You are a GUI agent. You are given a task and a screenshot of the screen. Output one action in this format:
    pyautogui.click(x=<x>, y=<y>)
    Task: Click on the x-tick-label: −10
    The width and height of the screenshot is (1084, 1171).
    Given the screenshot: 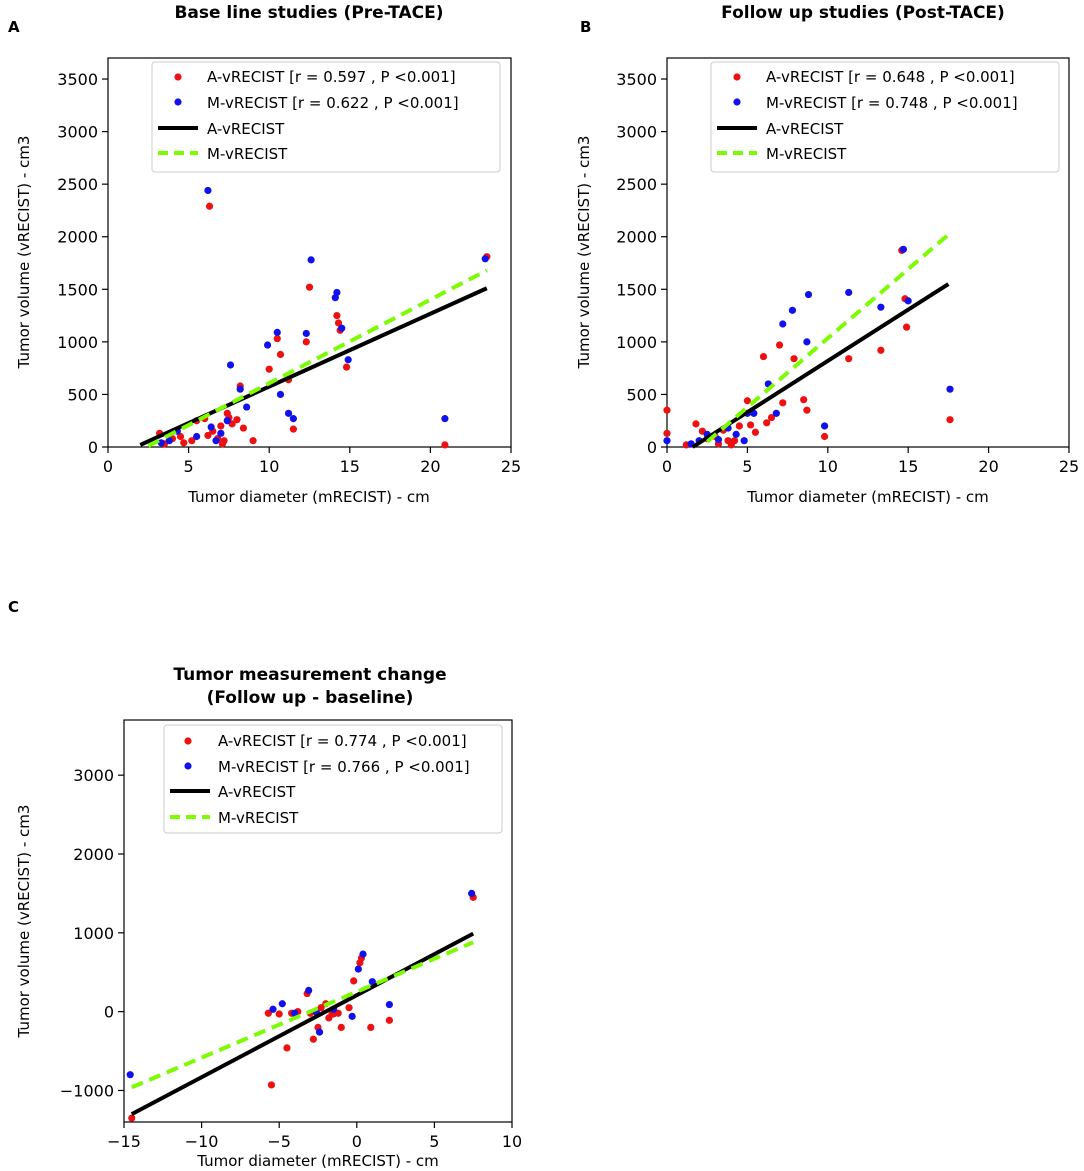 What is the action you would take?
    pyautogui.click(x=202, y=1141)
    